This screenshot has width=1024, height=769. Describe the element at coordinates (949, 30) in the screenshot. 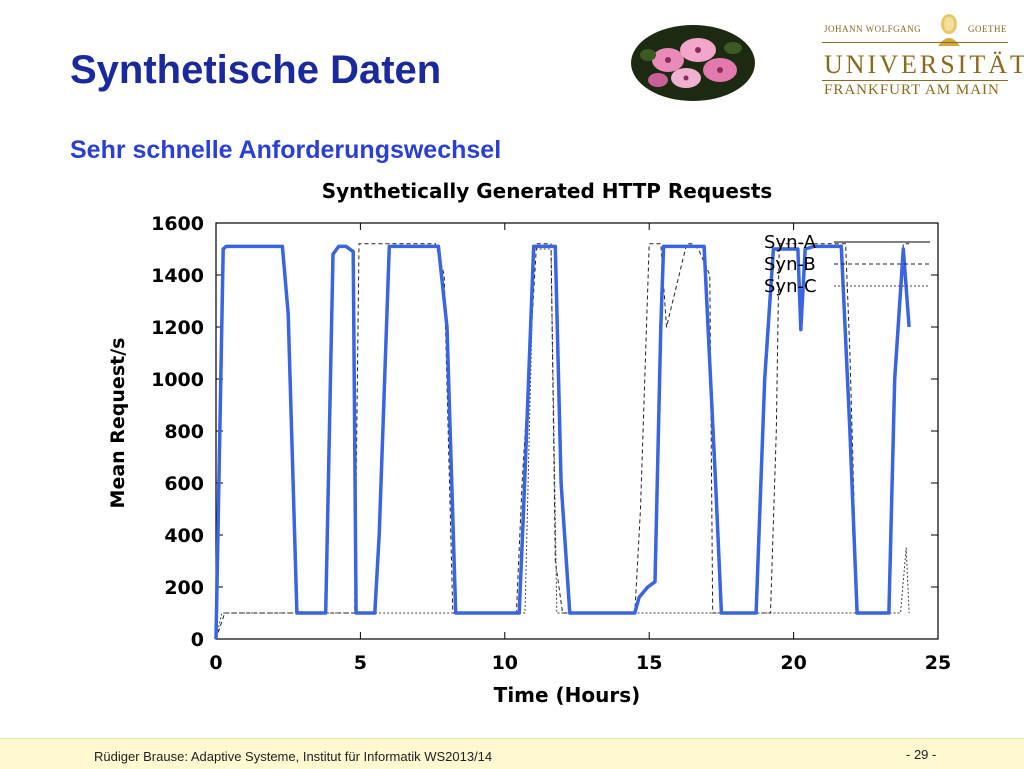

I see `goethe-portrait-icon` at that location.